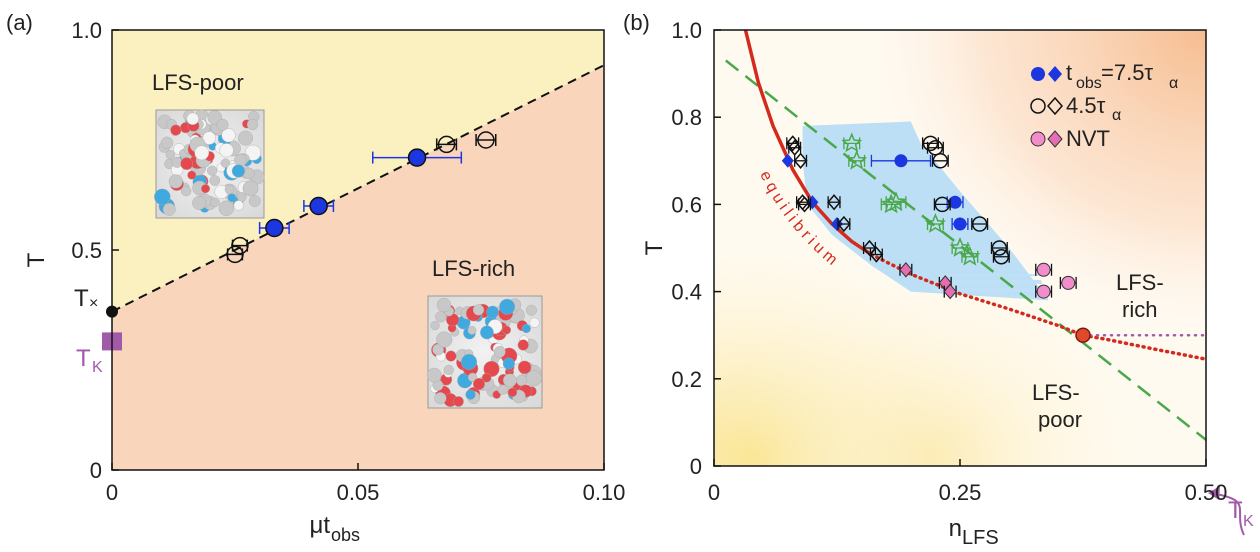 The height and width of the screenshot is (552, 1260). I want to click on equilibrium-curve-solid, so click(808, 143).